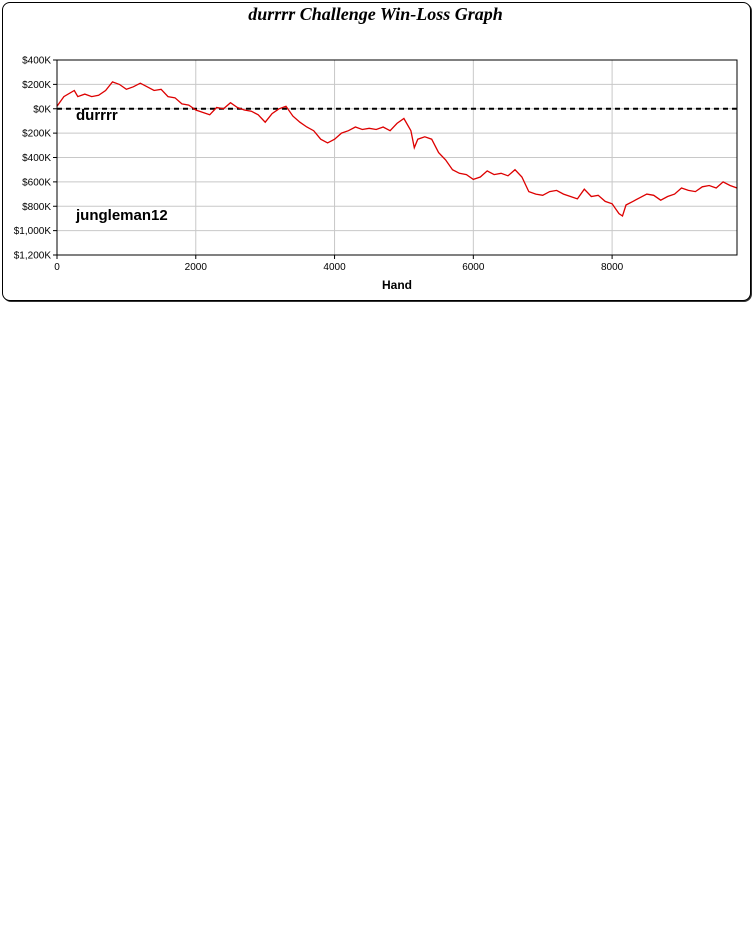 This screenshot has width=755, height=931. What do you see at coordinates (397, 149) in the screenshot?
I see `win-loss-line` at bounding box center [397, 149].